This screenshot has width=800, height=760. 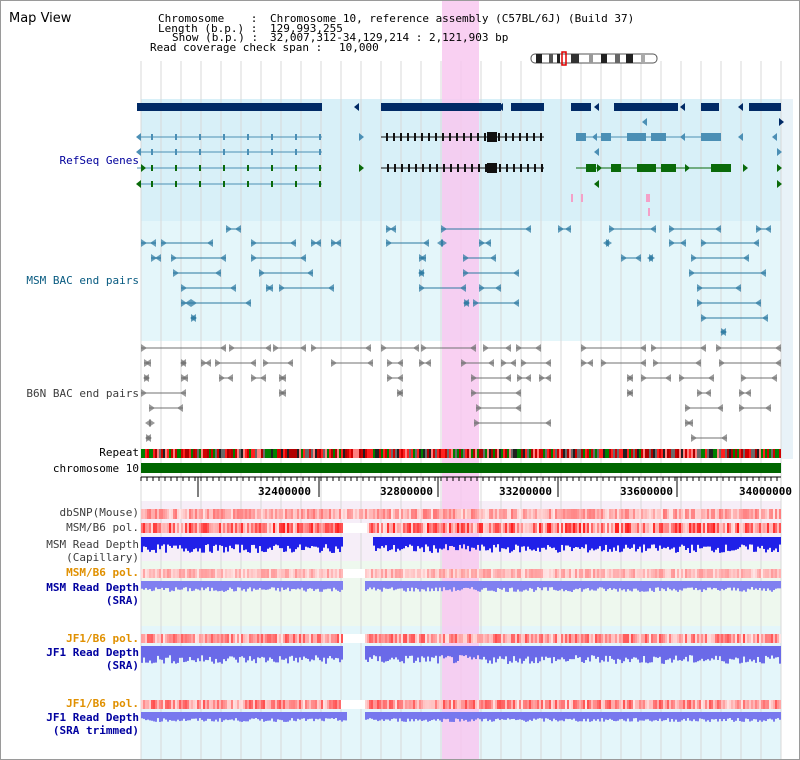 I want to click on exon, so click(x=296, y=137).